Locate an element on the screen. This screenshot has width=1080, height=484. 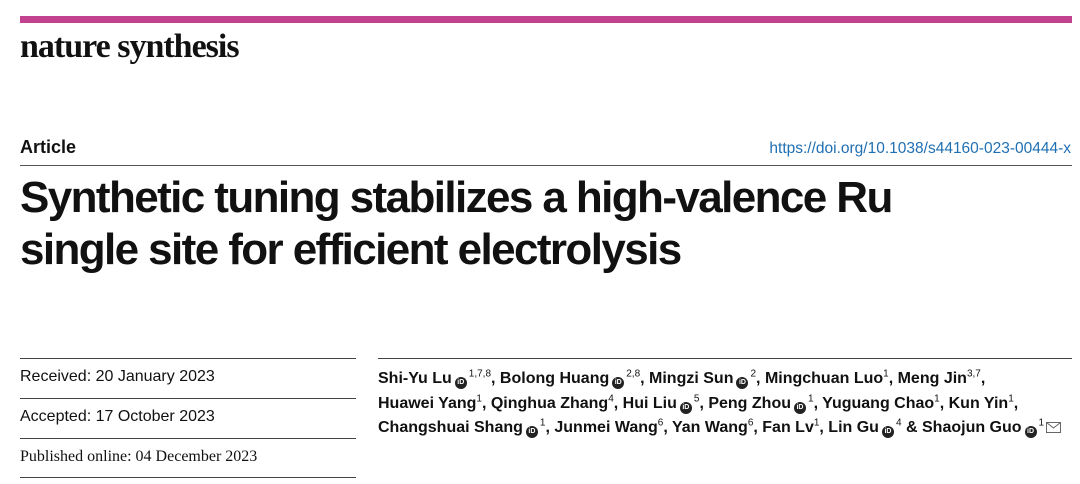
author-name: Peng Zhou is located at coordinates (749, 403).